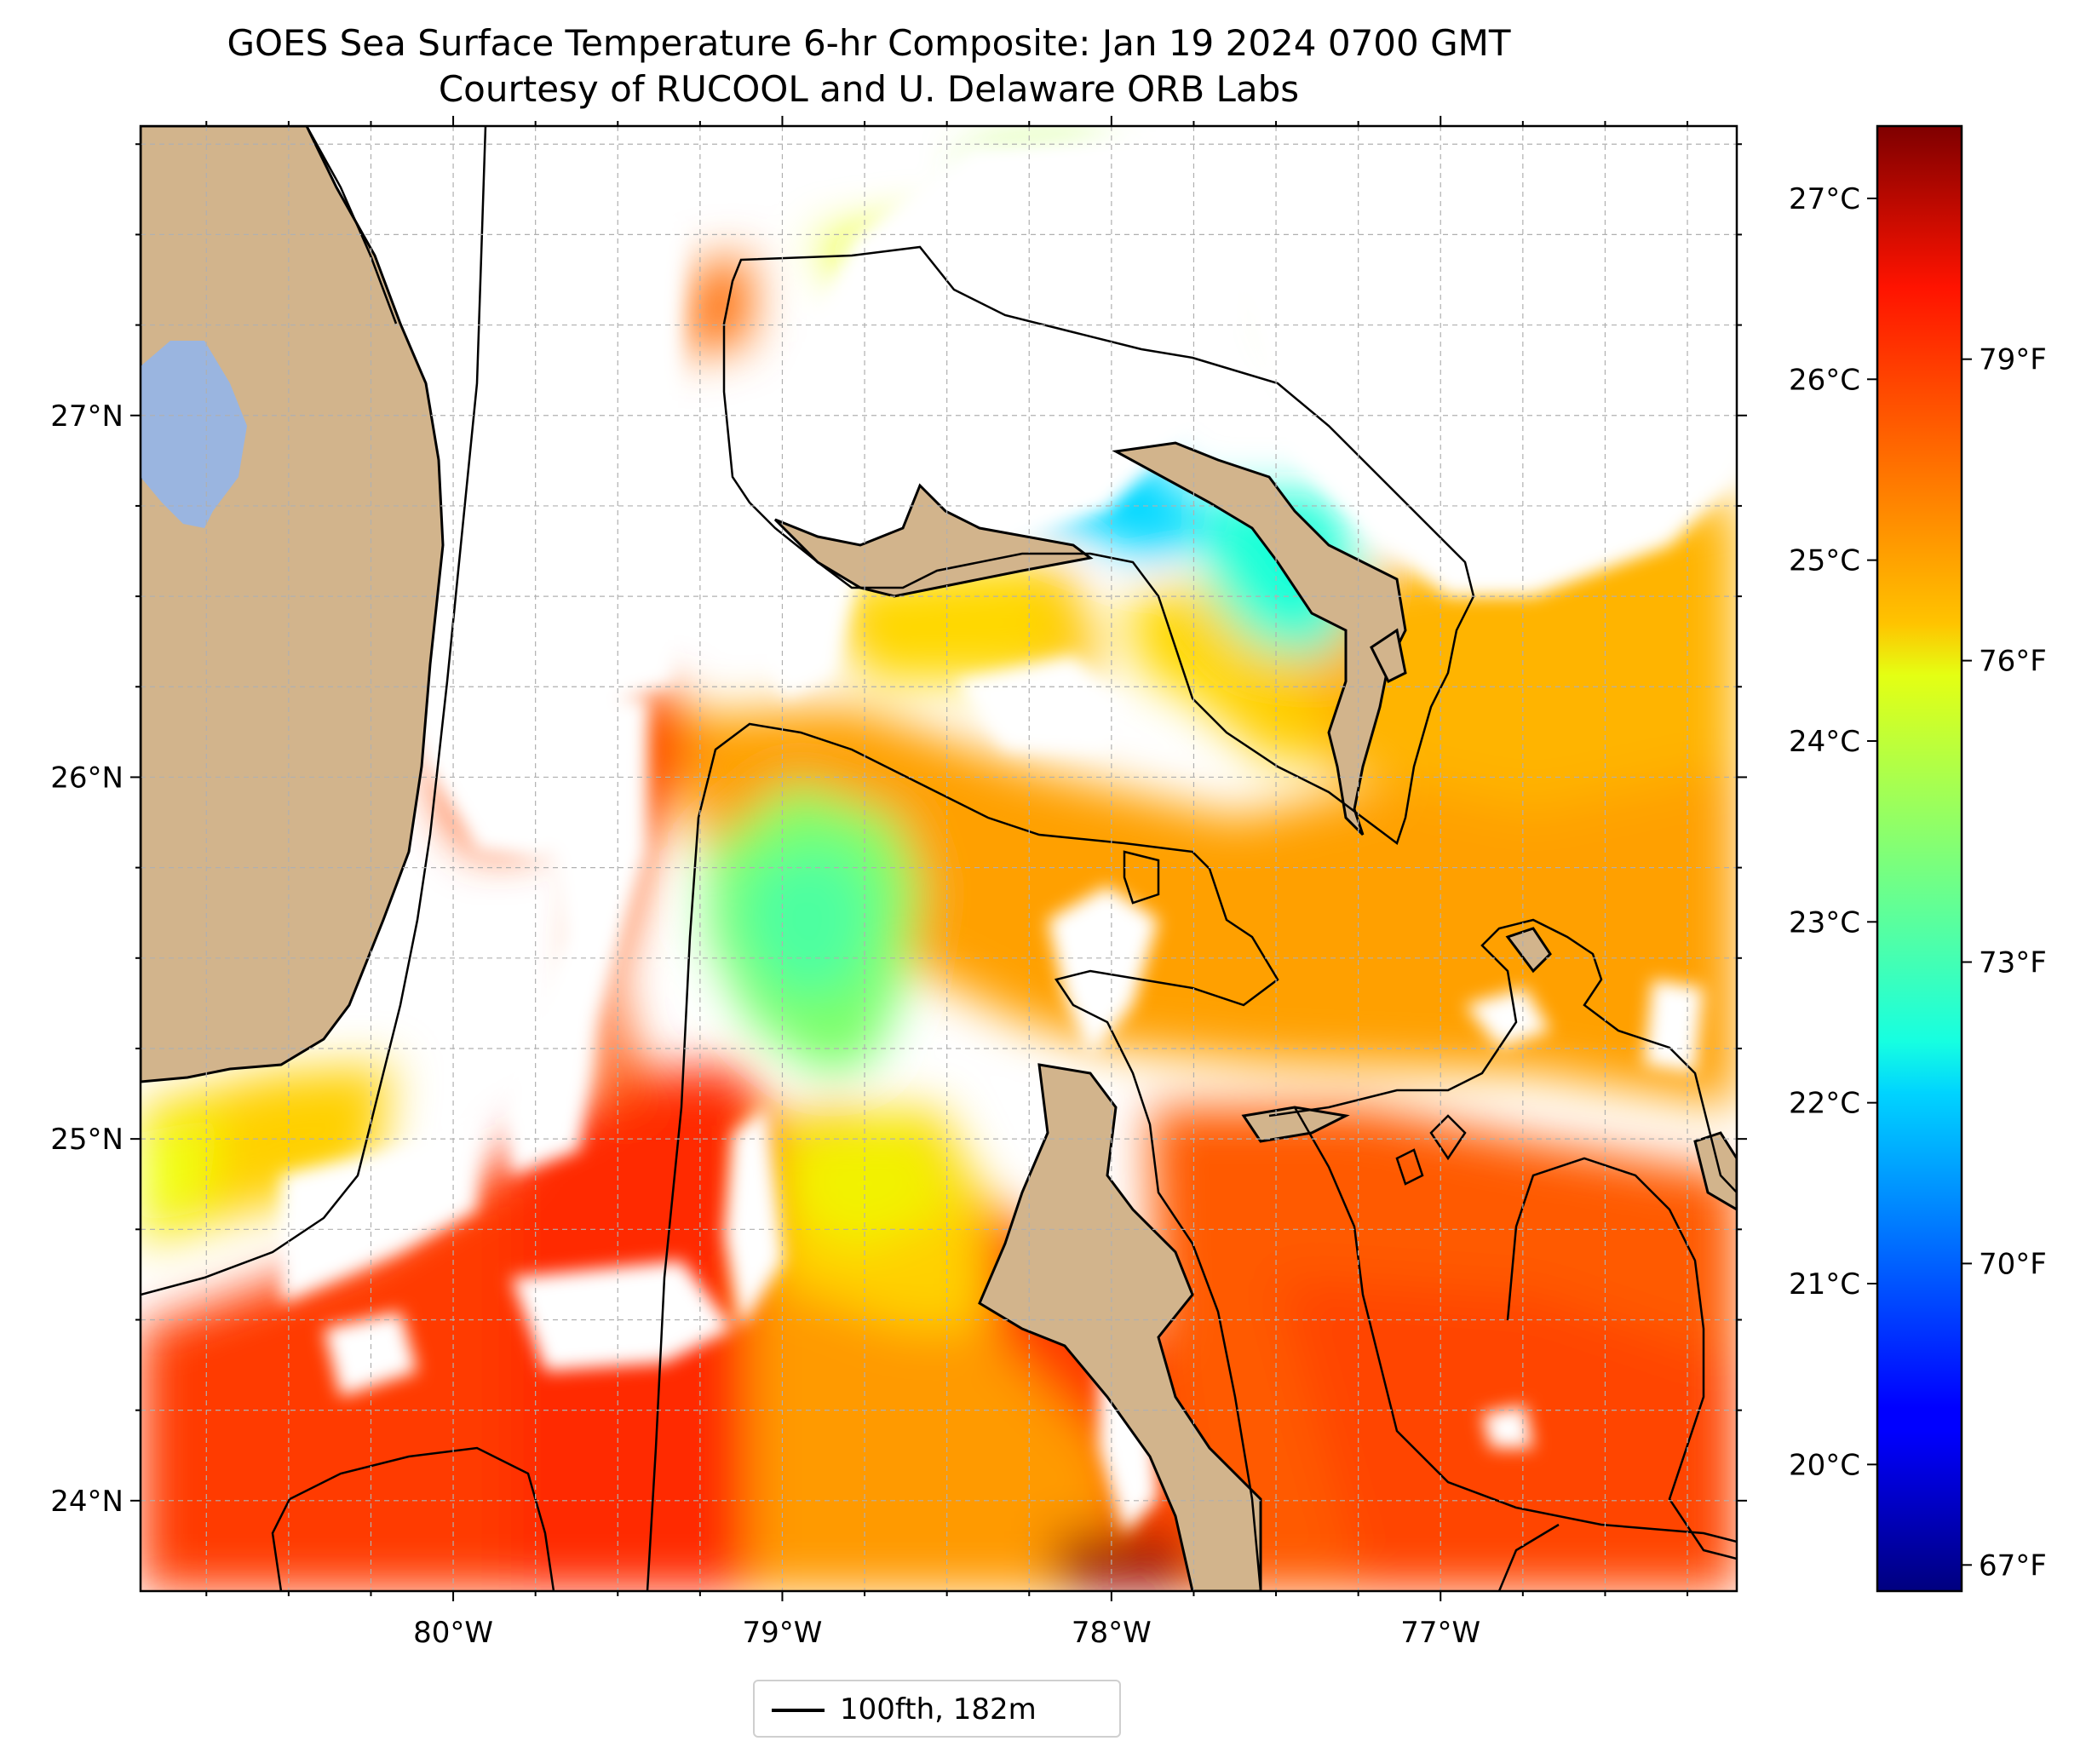 The image size is (2086, 1764). Describe the element at coordinates (946, 1633) in the screenshot. I see `lon-tick-labels: 80°W 79°W 78°W 77°W` at that location.